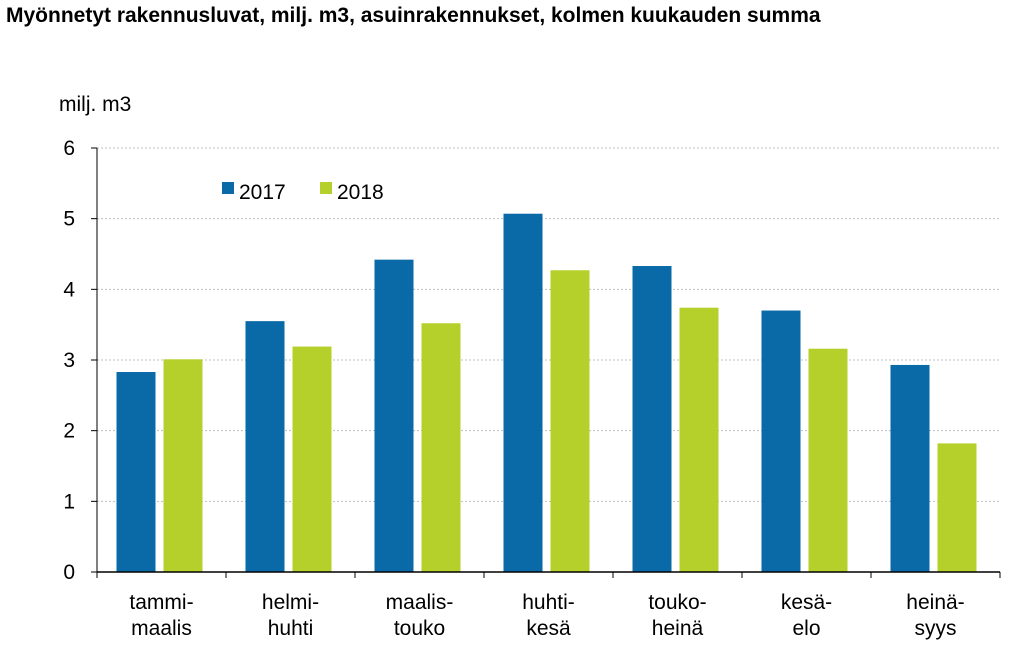  I want to click on x-tick-label-line: tammi-, so click(161, 602).